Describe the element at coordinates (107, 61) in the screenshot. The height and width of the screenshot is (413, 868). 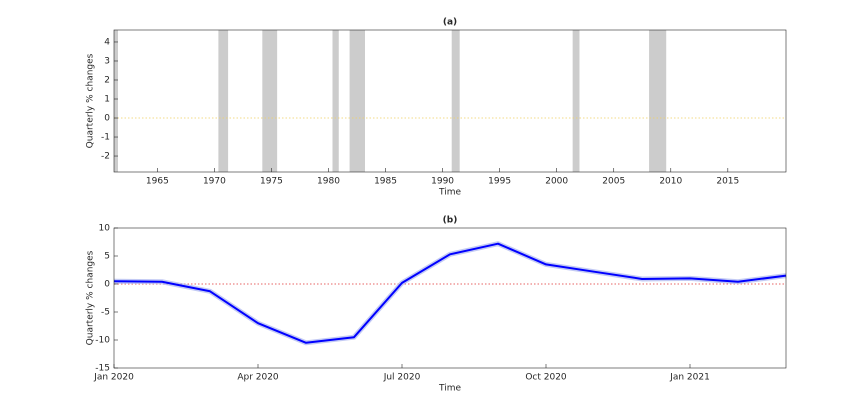
I see `y-tick-label: 3` at that location.